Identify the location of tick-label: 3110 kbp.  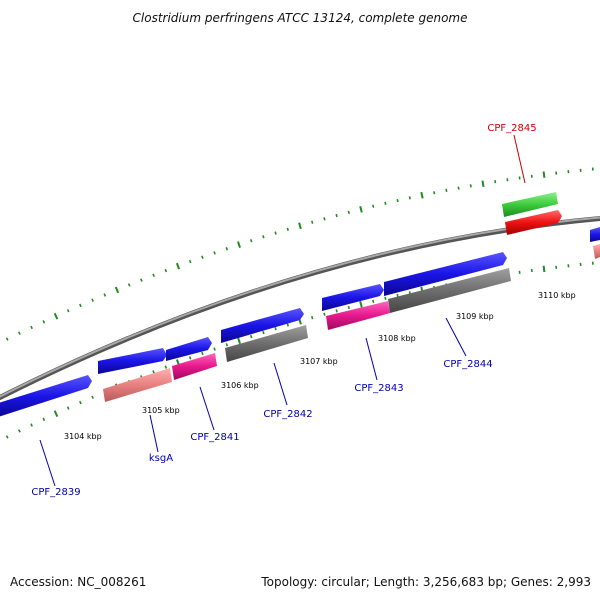
(557, 295).